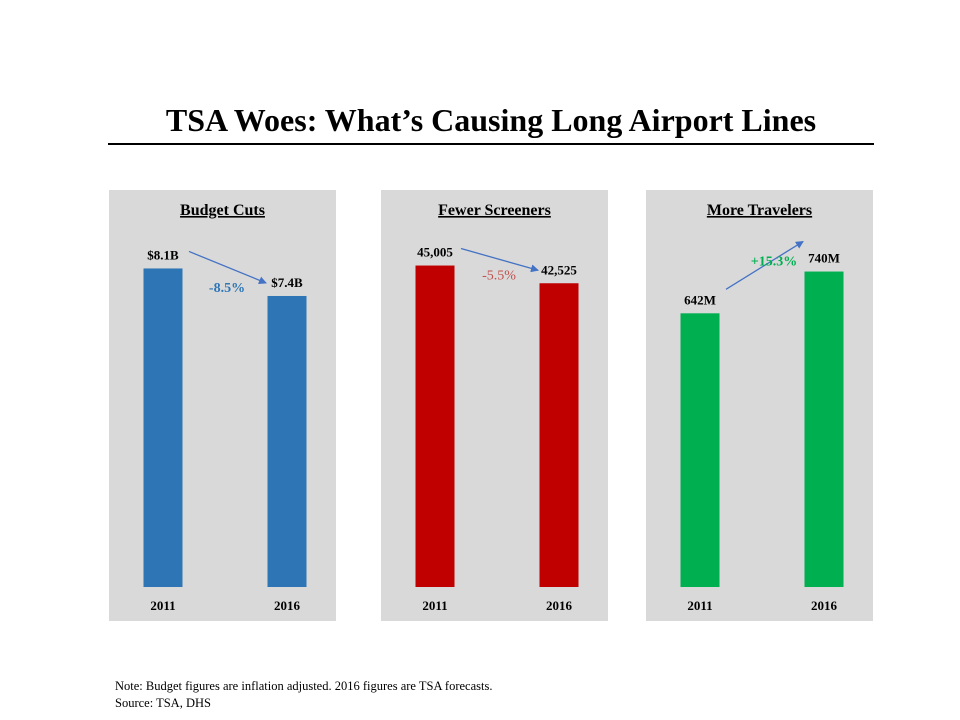 This screenshot has height=720, width=960. I want to click on more-travelers-bar-2016, so click(824, 429).